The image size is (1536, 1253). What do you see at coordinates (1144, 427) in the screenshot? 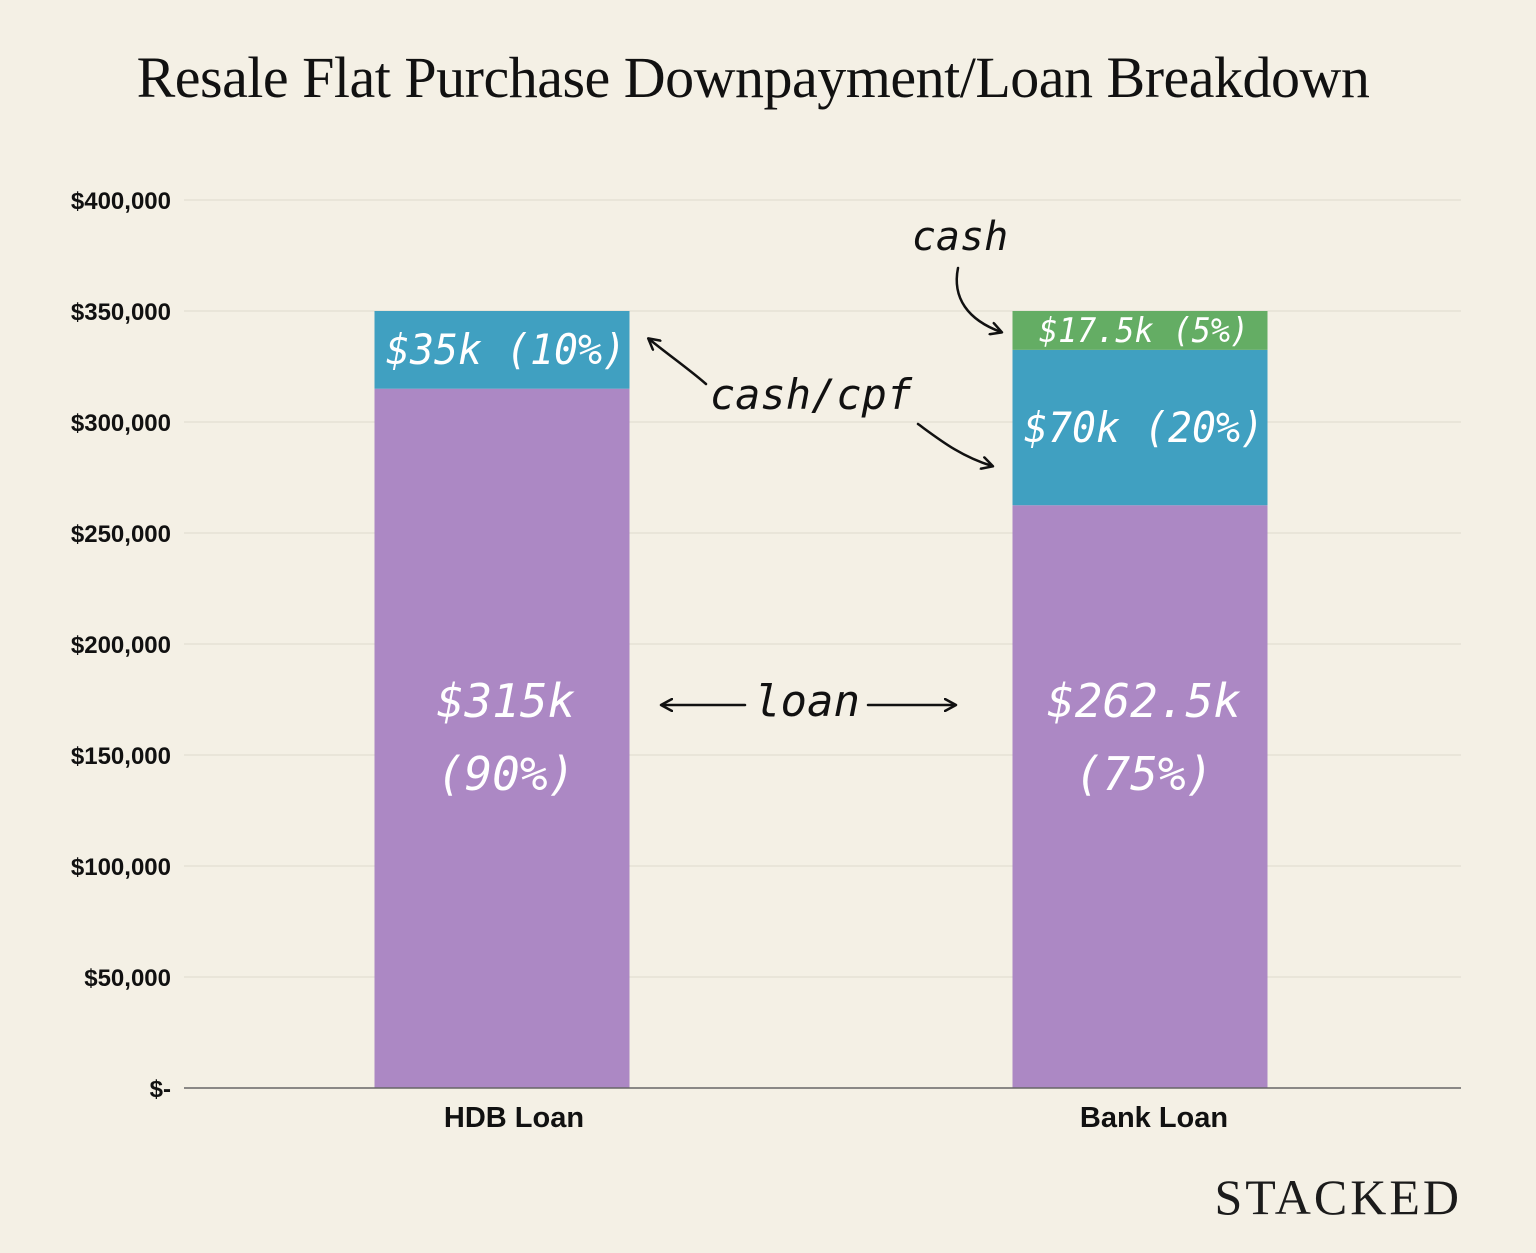
I see `segment-label: $70k (20%)` at bounding box center [1144, 427].